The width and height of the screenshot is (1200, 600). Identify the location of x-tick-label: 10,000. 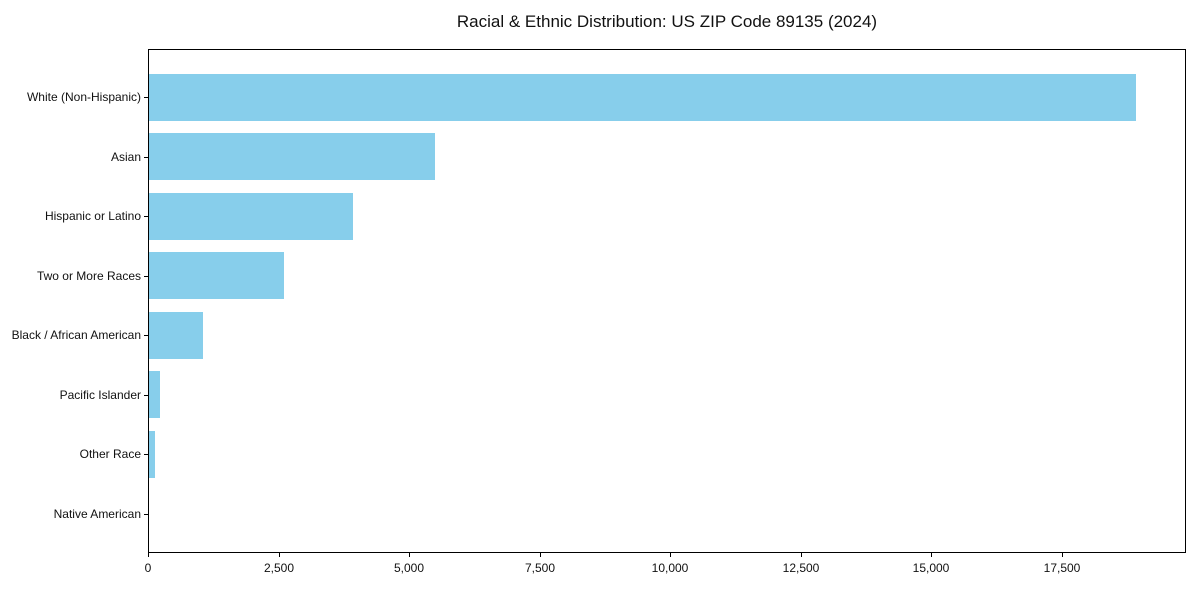
(670, 568).